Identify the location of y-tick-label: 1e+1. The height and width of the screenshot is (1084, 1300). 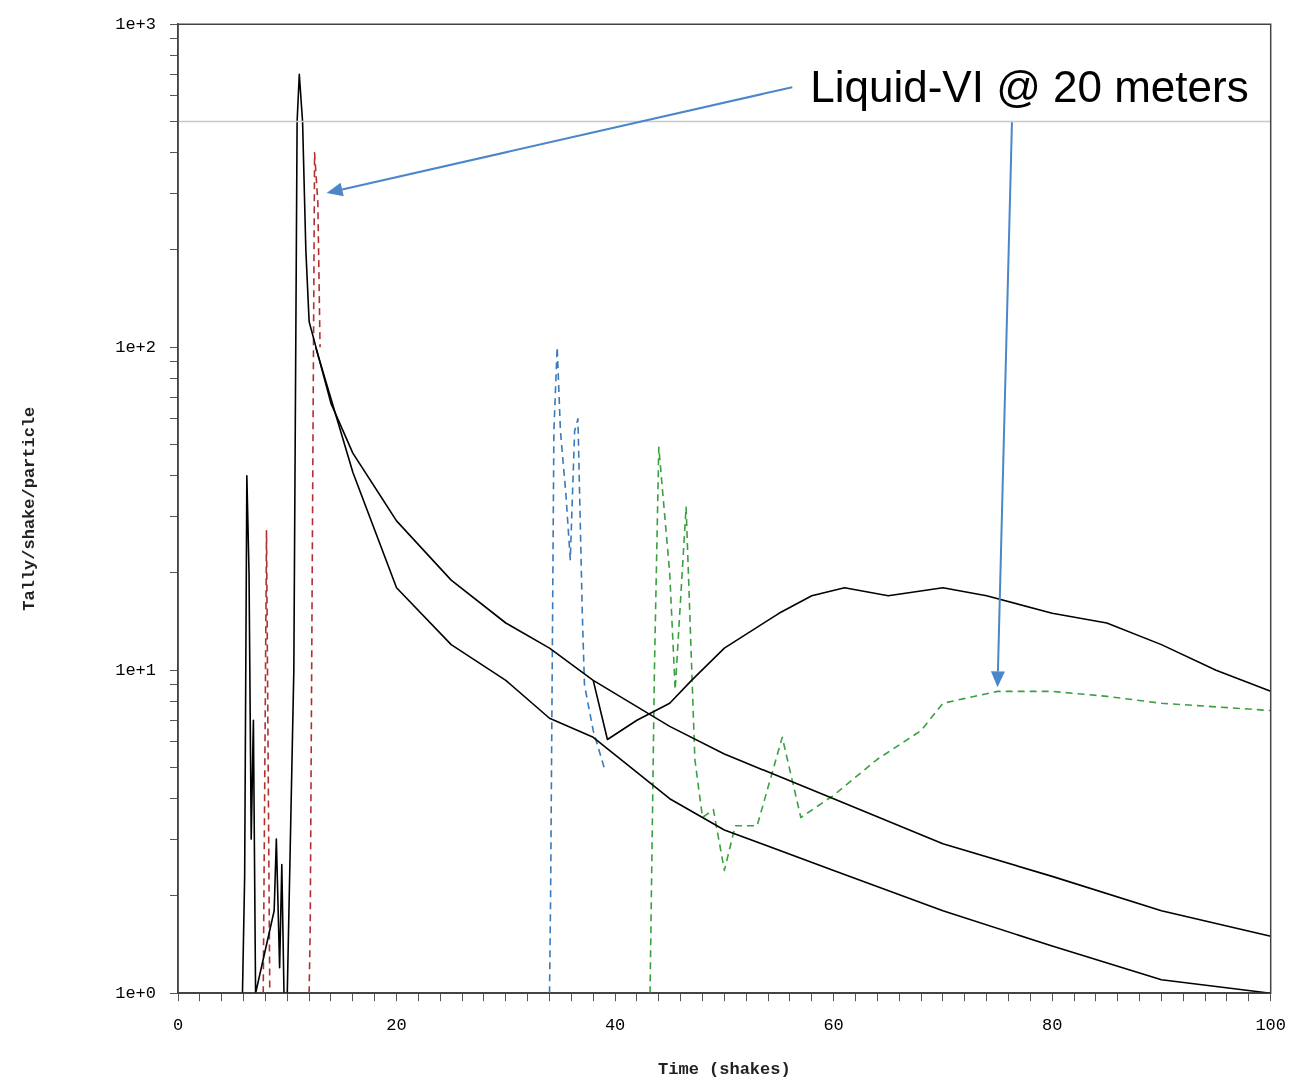
(135, 670).